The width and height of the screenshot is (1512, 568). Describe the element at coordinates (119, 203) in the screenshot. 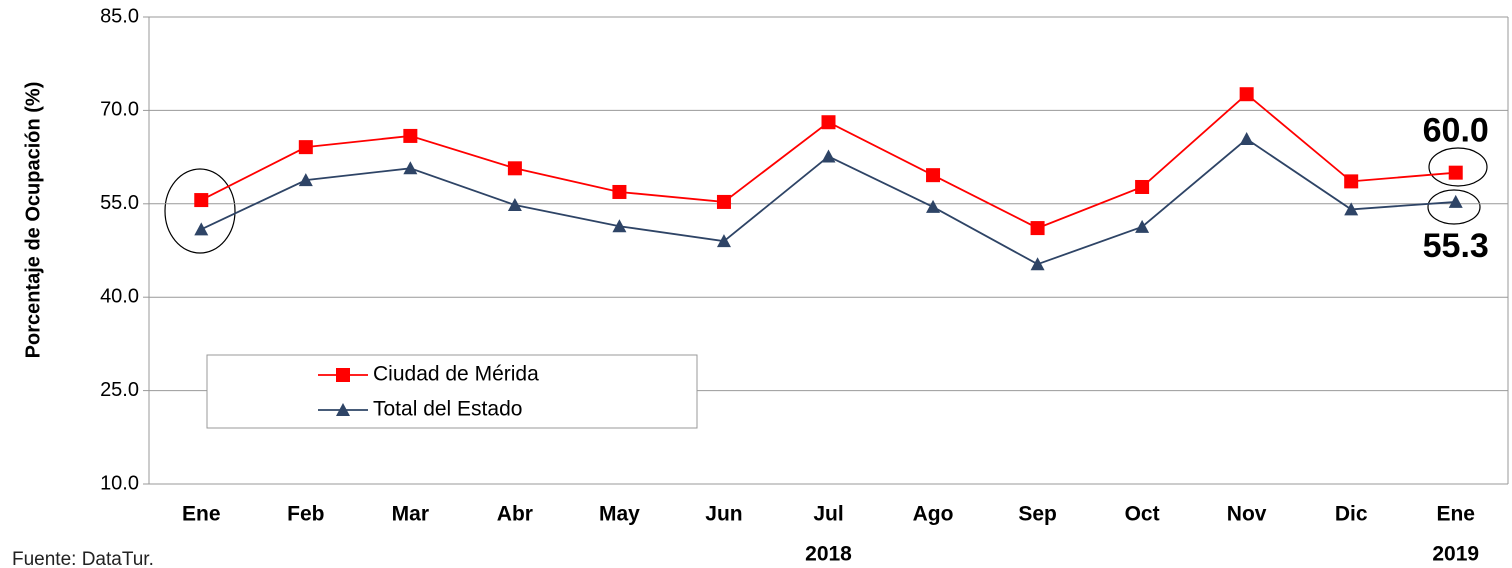

I see `y-tick-label: 55.0` at that location.